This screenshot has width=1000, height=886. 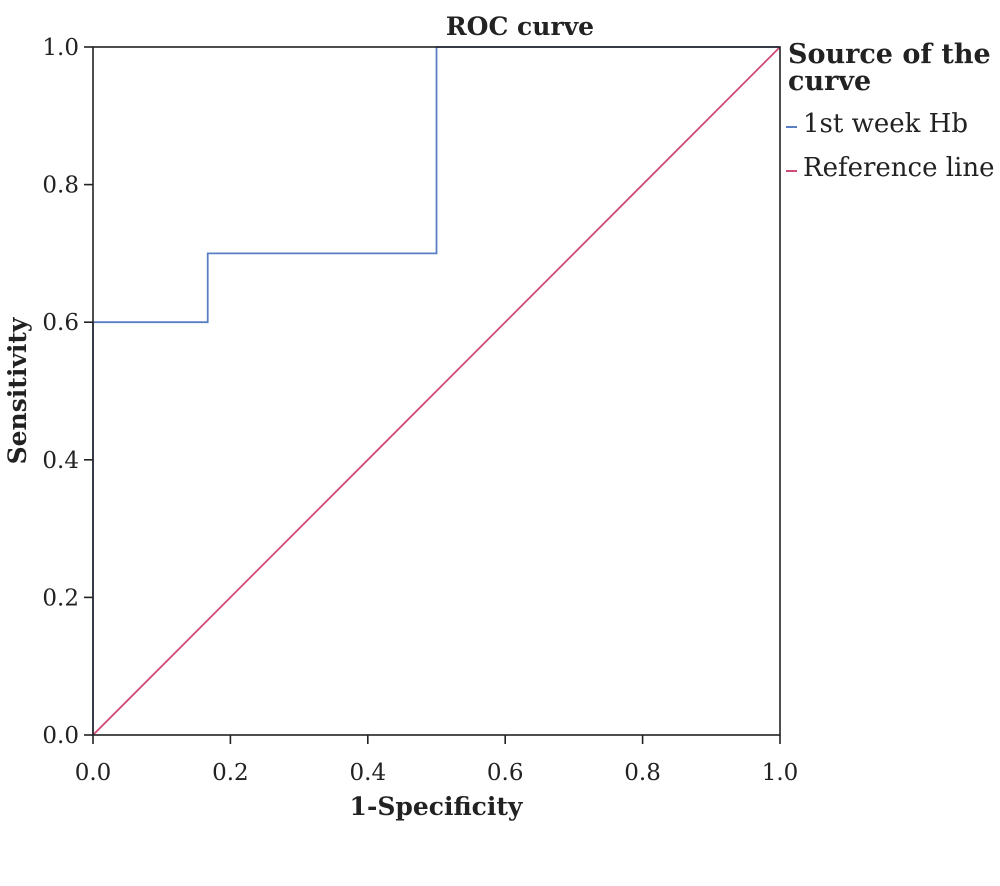 What do you see at coordinates (60, 186) in the screenshot?
I see `y-tick-label: 0.8` at bounding box center [60, 186].